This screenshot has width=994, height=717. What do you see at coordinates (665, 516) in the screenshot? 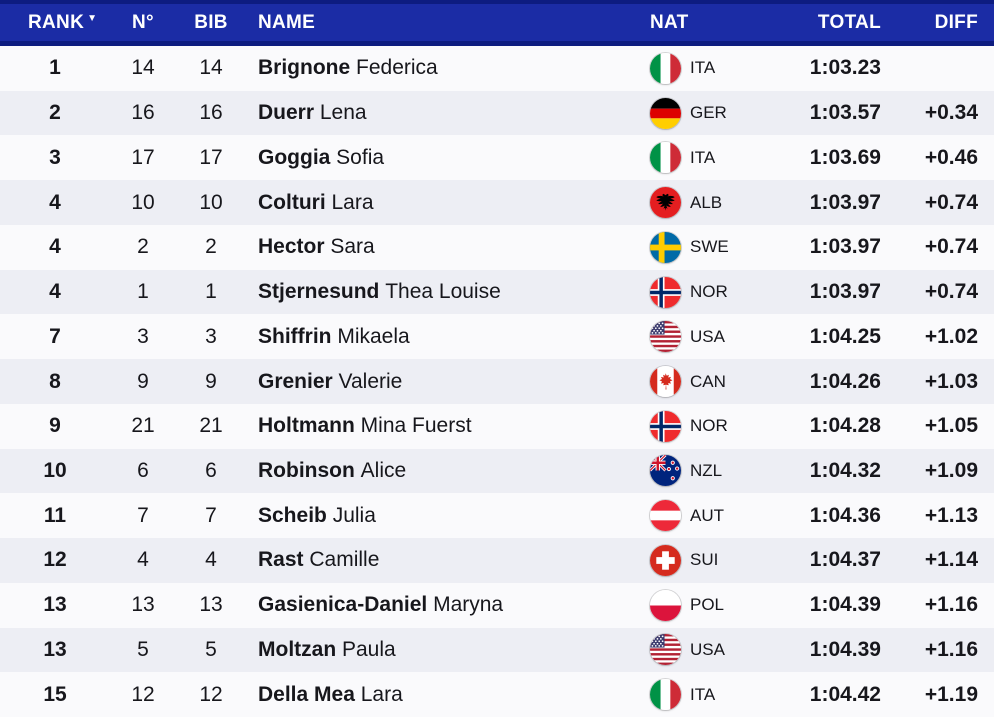
I see `flag-aut-icon` at bounding box center [665, 516].